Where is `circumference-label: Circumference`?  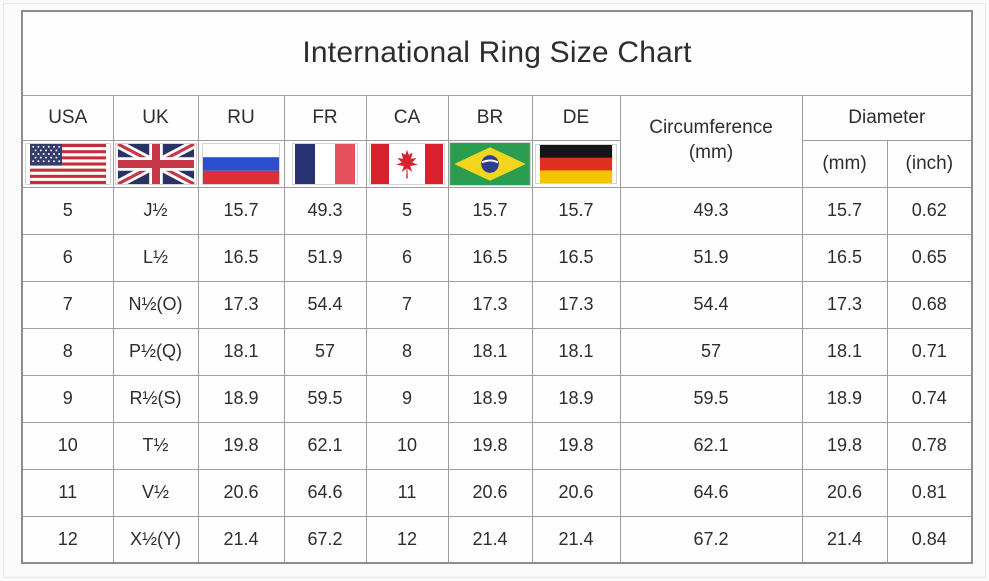
circumference-label: Circumference is located at coordinates (711, 128).